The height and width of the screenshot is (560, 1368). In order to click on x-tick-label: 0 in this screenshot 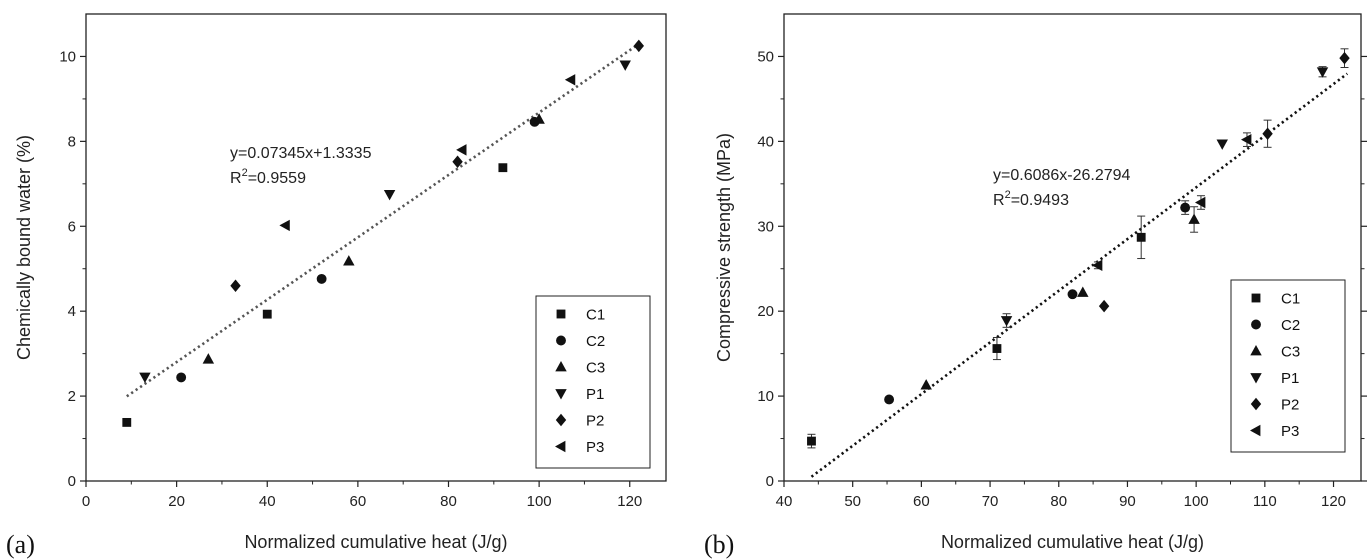, I will do `click(86, 501)`.